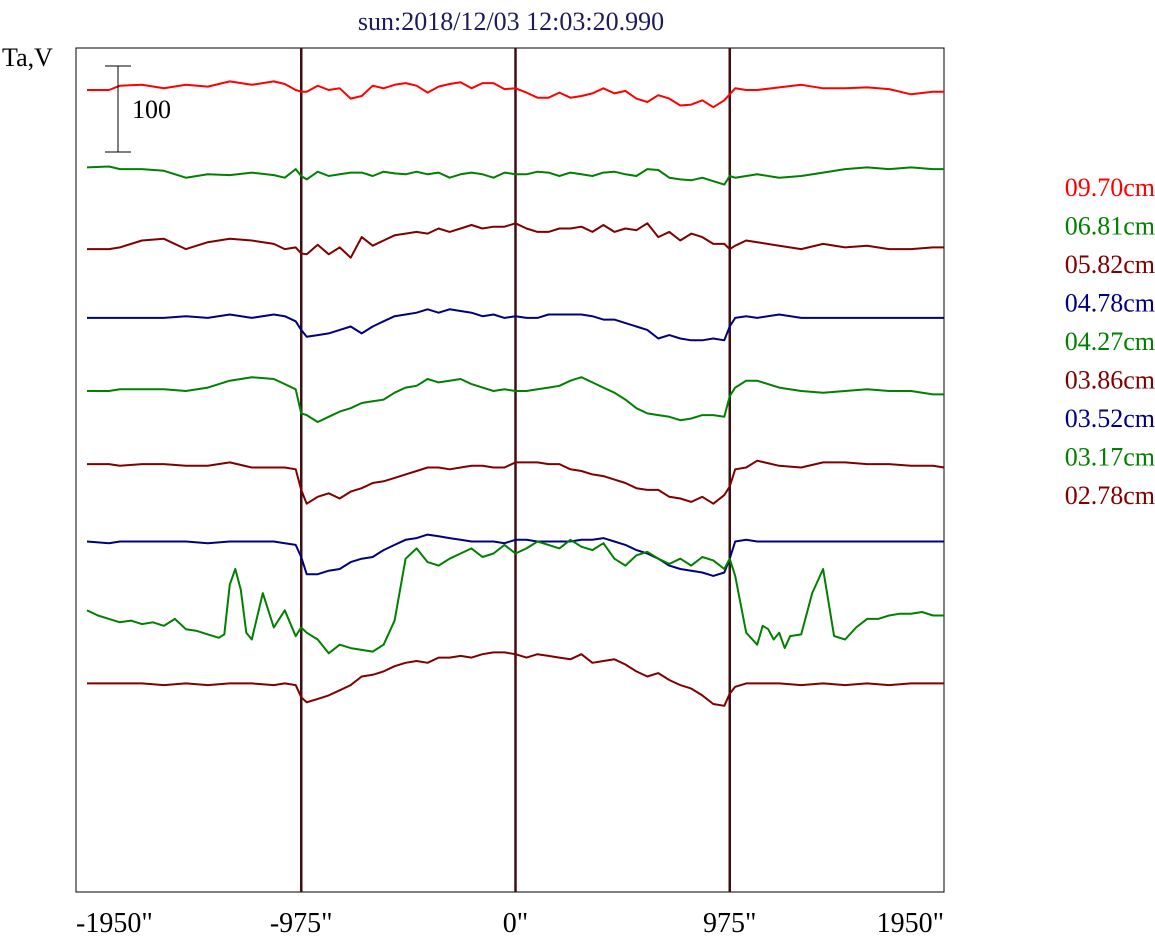  What do you see at coordinates (515, 175) in the screenshot?
I see `series-line-06.81cm` at bounding box center [515, 175].